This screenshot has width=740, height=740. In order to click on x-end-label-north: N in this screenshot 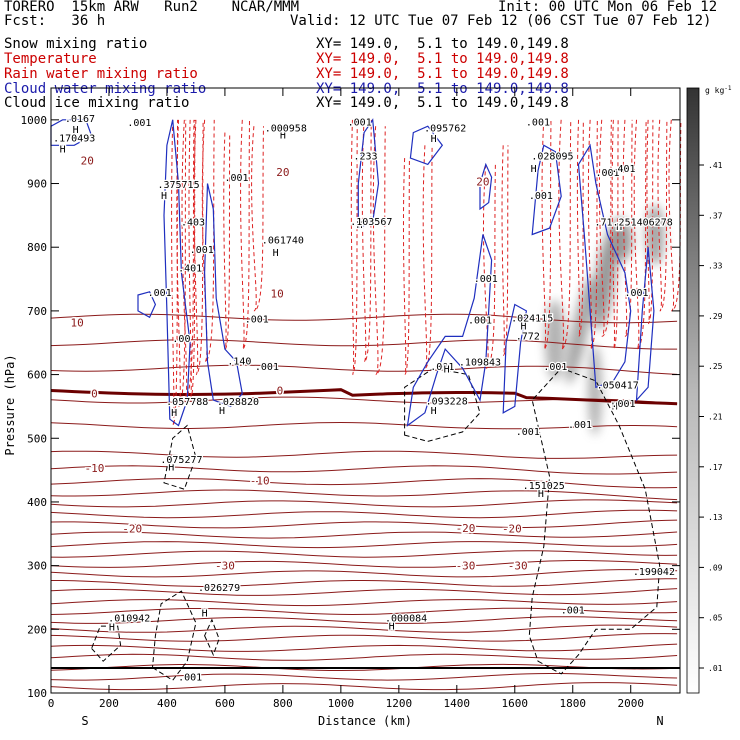, I will do `click(659, 721)`.